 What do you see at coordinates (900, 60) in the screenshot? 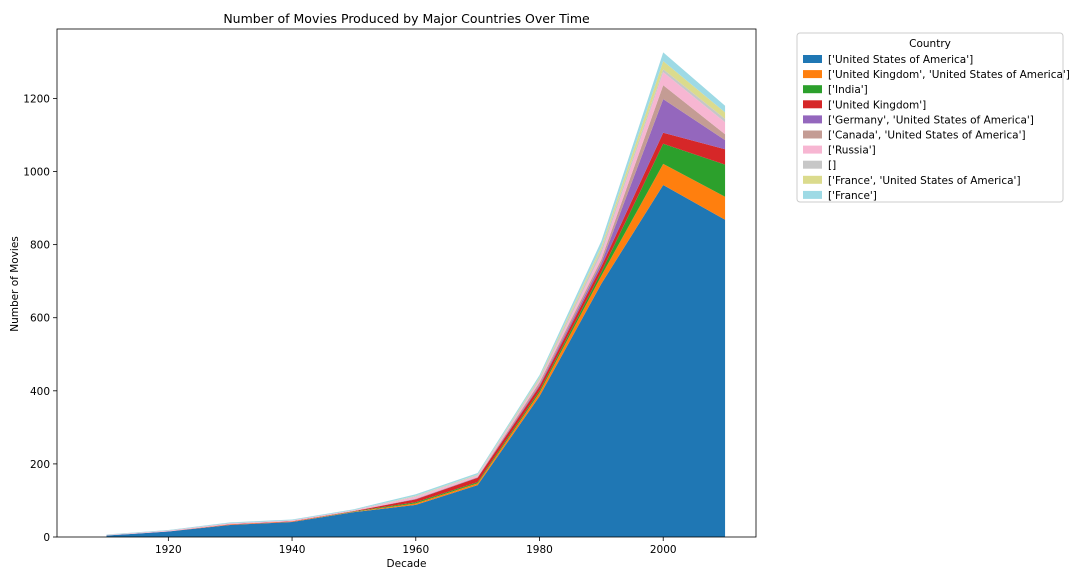
I see `legend-label: ['United States of America']` at bounding box center [900, 60].